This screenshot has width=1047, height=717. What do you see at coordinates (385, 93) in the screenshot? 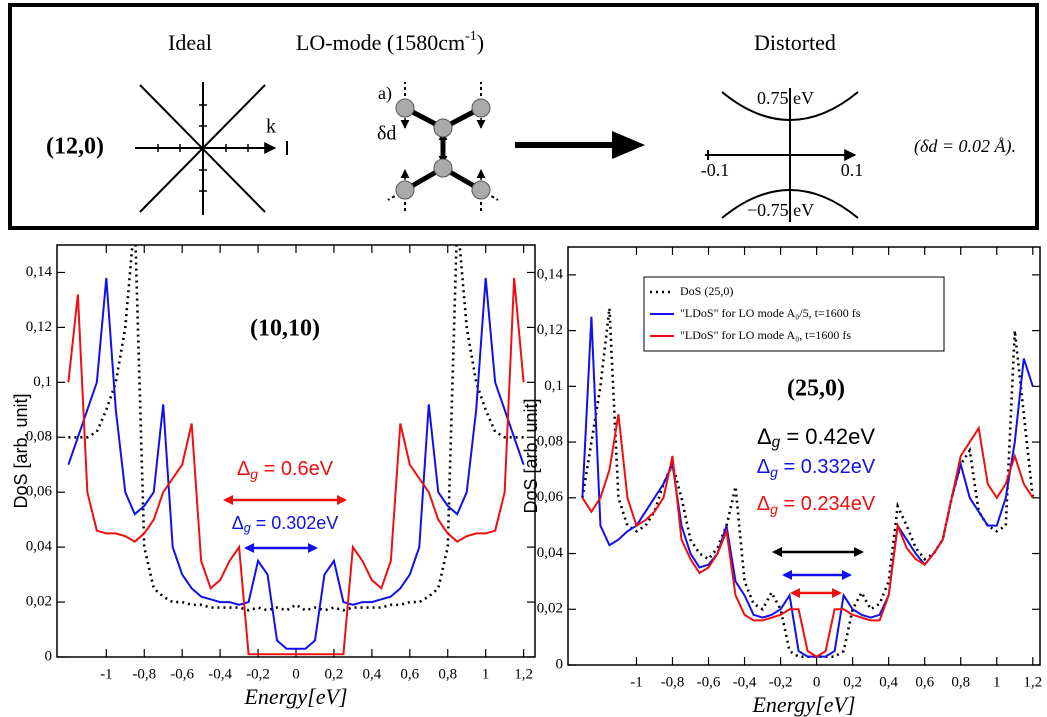
I see `panel-a-label: a)` at bounding box center [385, 93].